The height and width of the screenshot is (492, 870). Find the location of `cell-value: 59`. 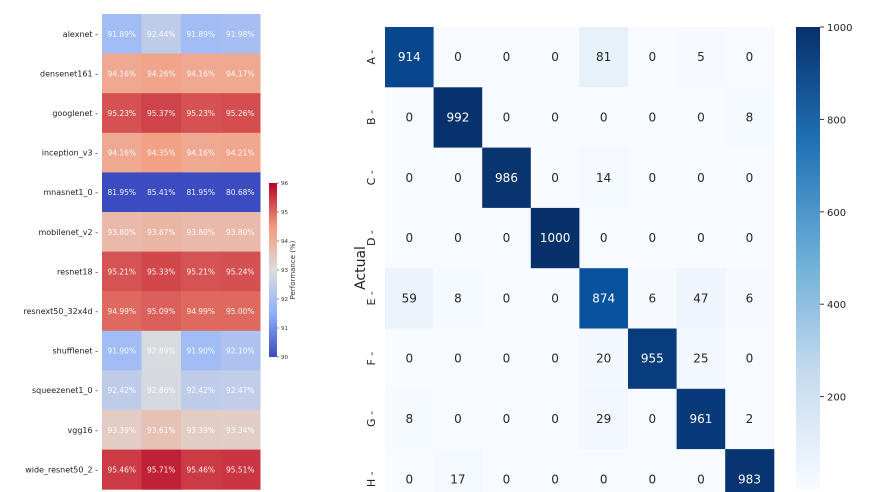

cell-value: 59 is located at coordinates (409, 298).